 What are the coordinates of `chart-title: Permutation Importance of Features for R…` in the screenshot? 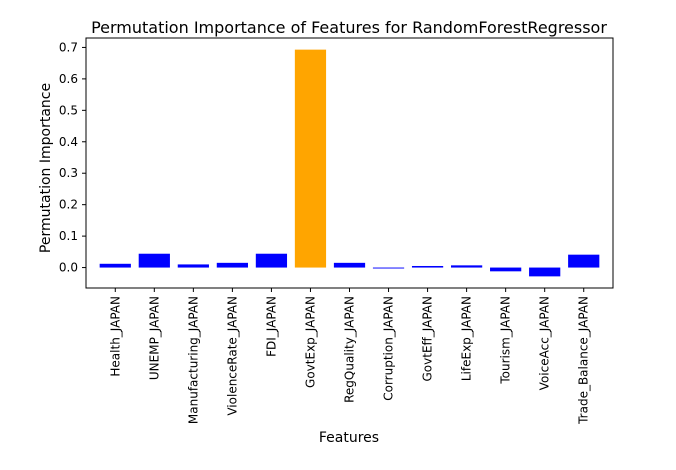 It's located at (349, 27).